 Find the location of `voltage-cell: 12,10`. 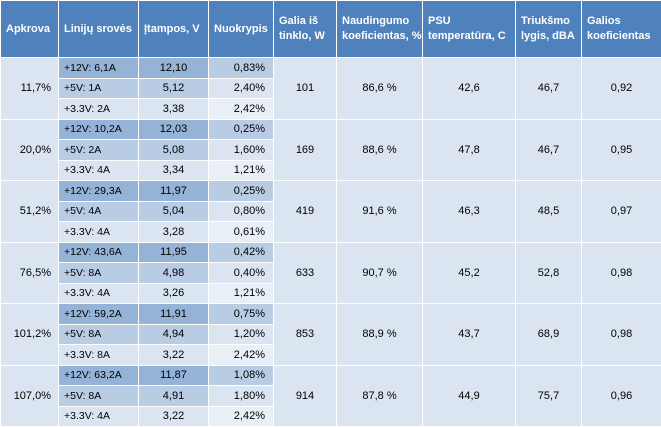

voltage-cell: 12,10 is located at coordinates (173, 68).